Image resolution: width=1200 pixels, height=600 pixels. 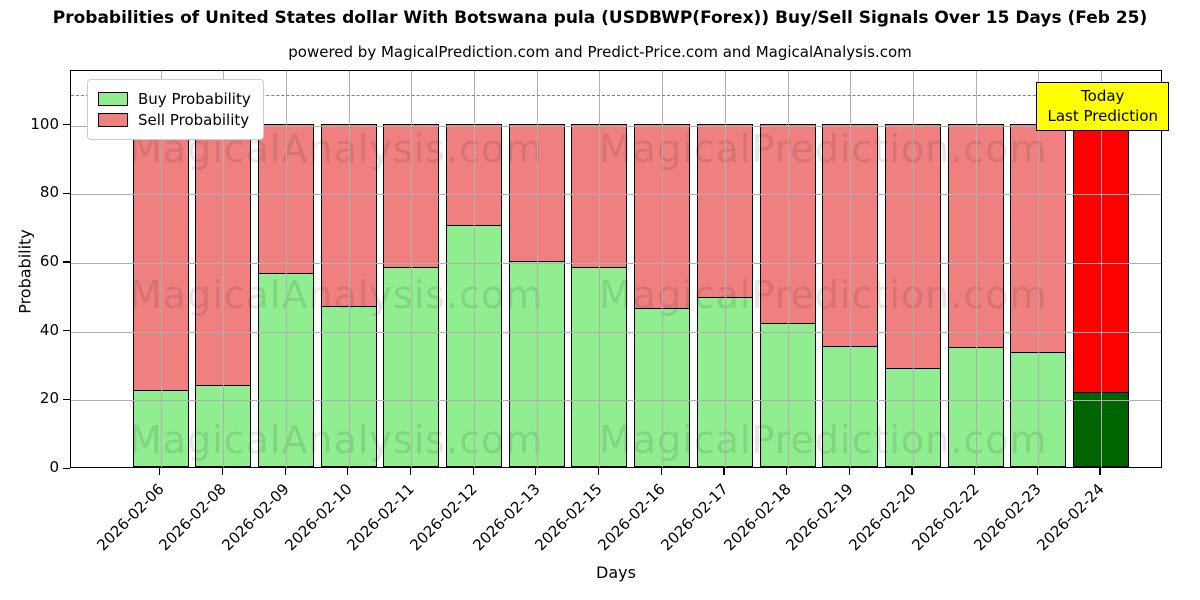 What do you see at coordinates (616, 572) in the screenshot?
I see `x-axis-title: Days` at bounding box center [616, 572].